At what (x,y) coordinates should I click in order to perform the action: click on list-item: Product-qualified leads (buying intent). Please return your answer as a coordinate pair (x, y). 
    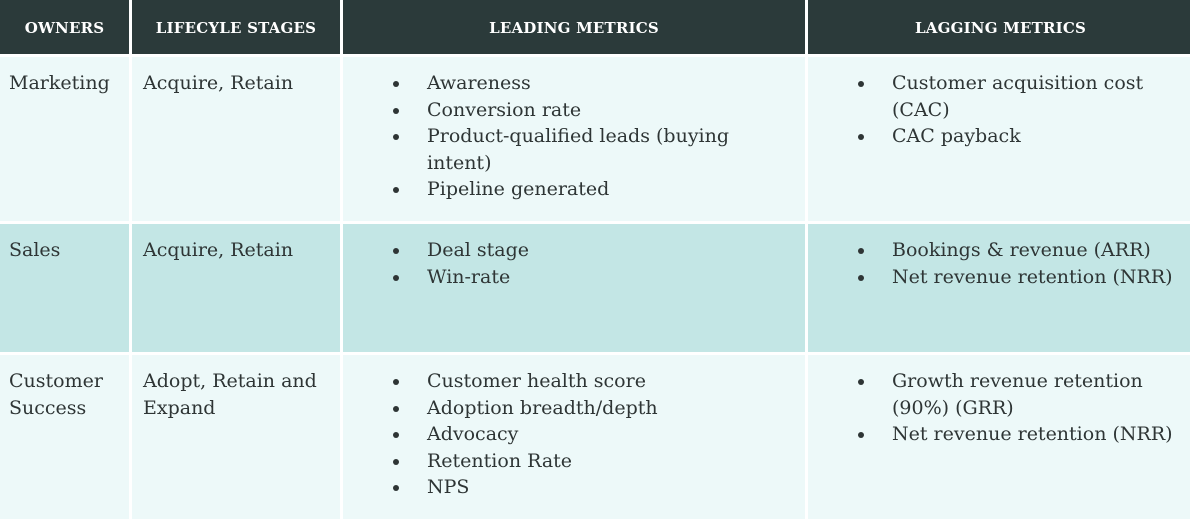
    Looking at the image, I should click on (587, 149).